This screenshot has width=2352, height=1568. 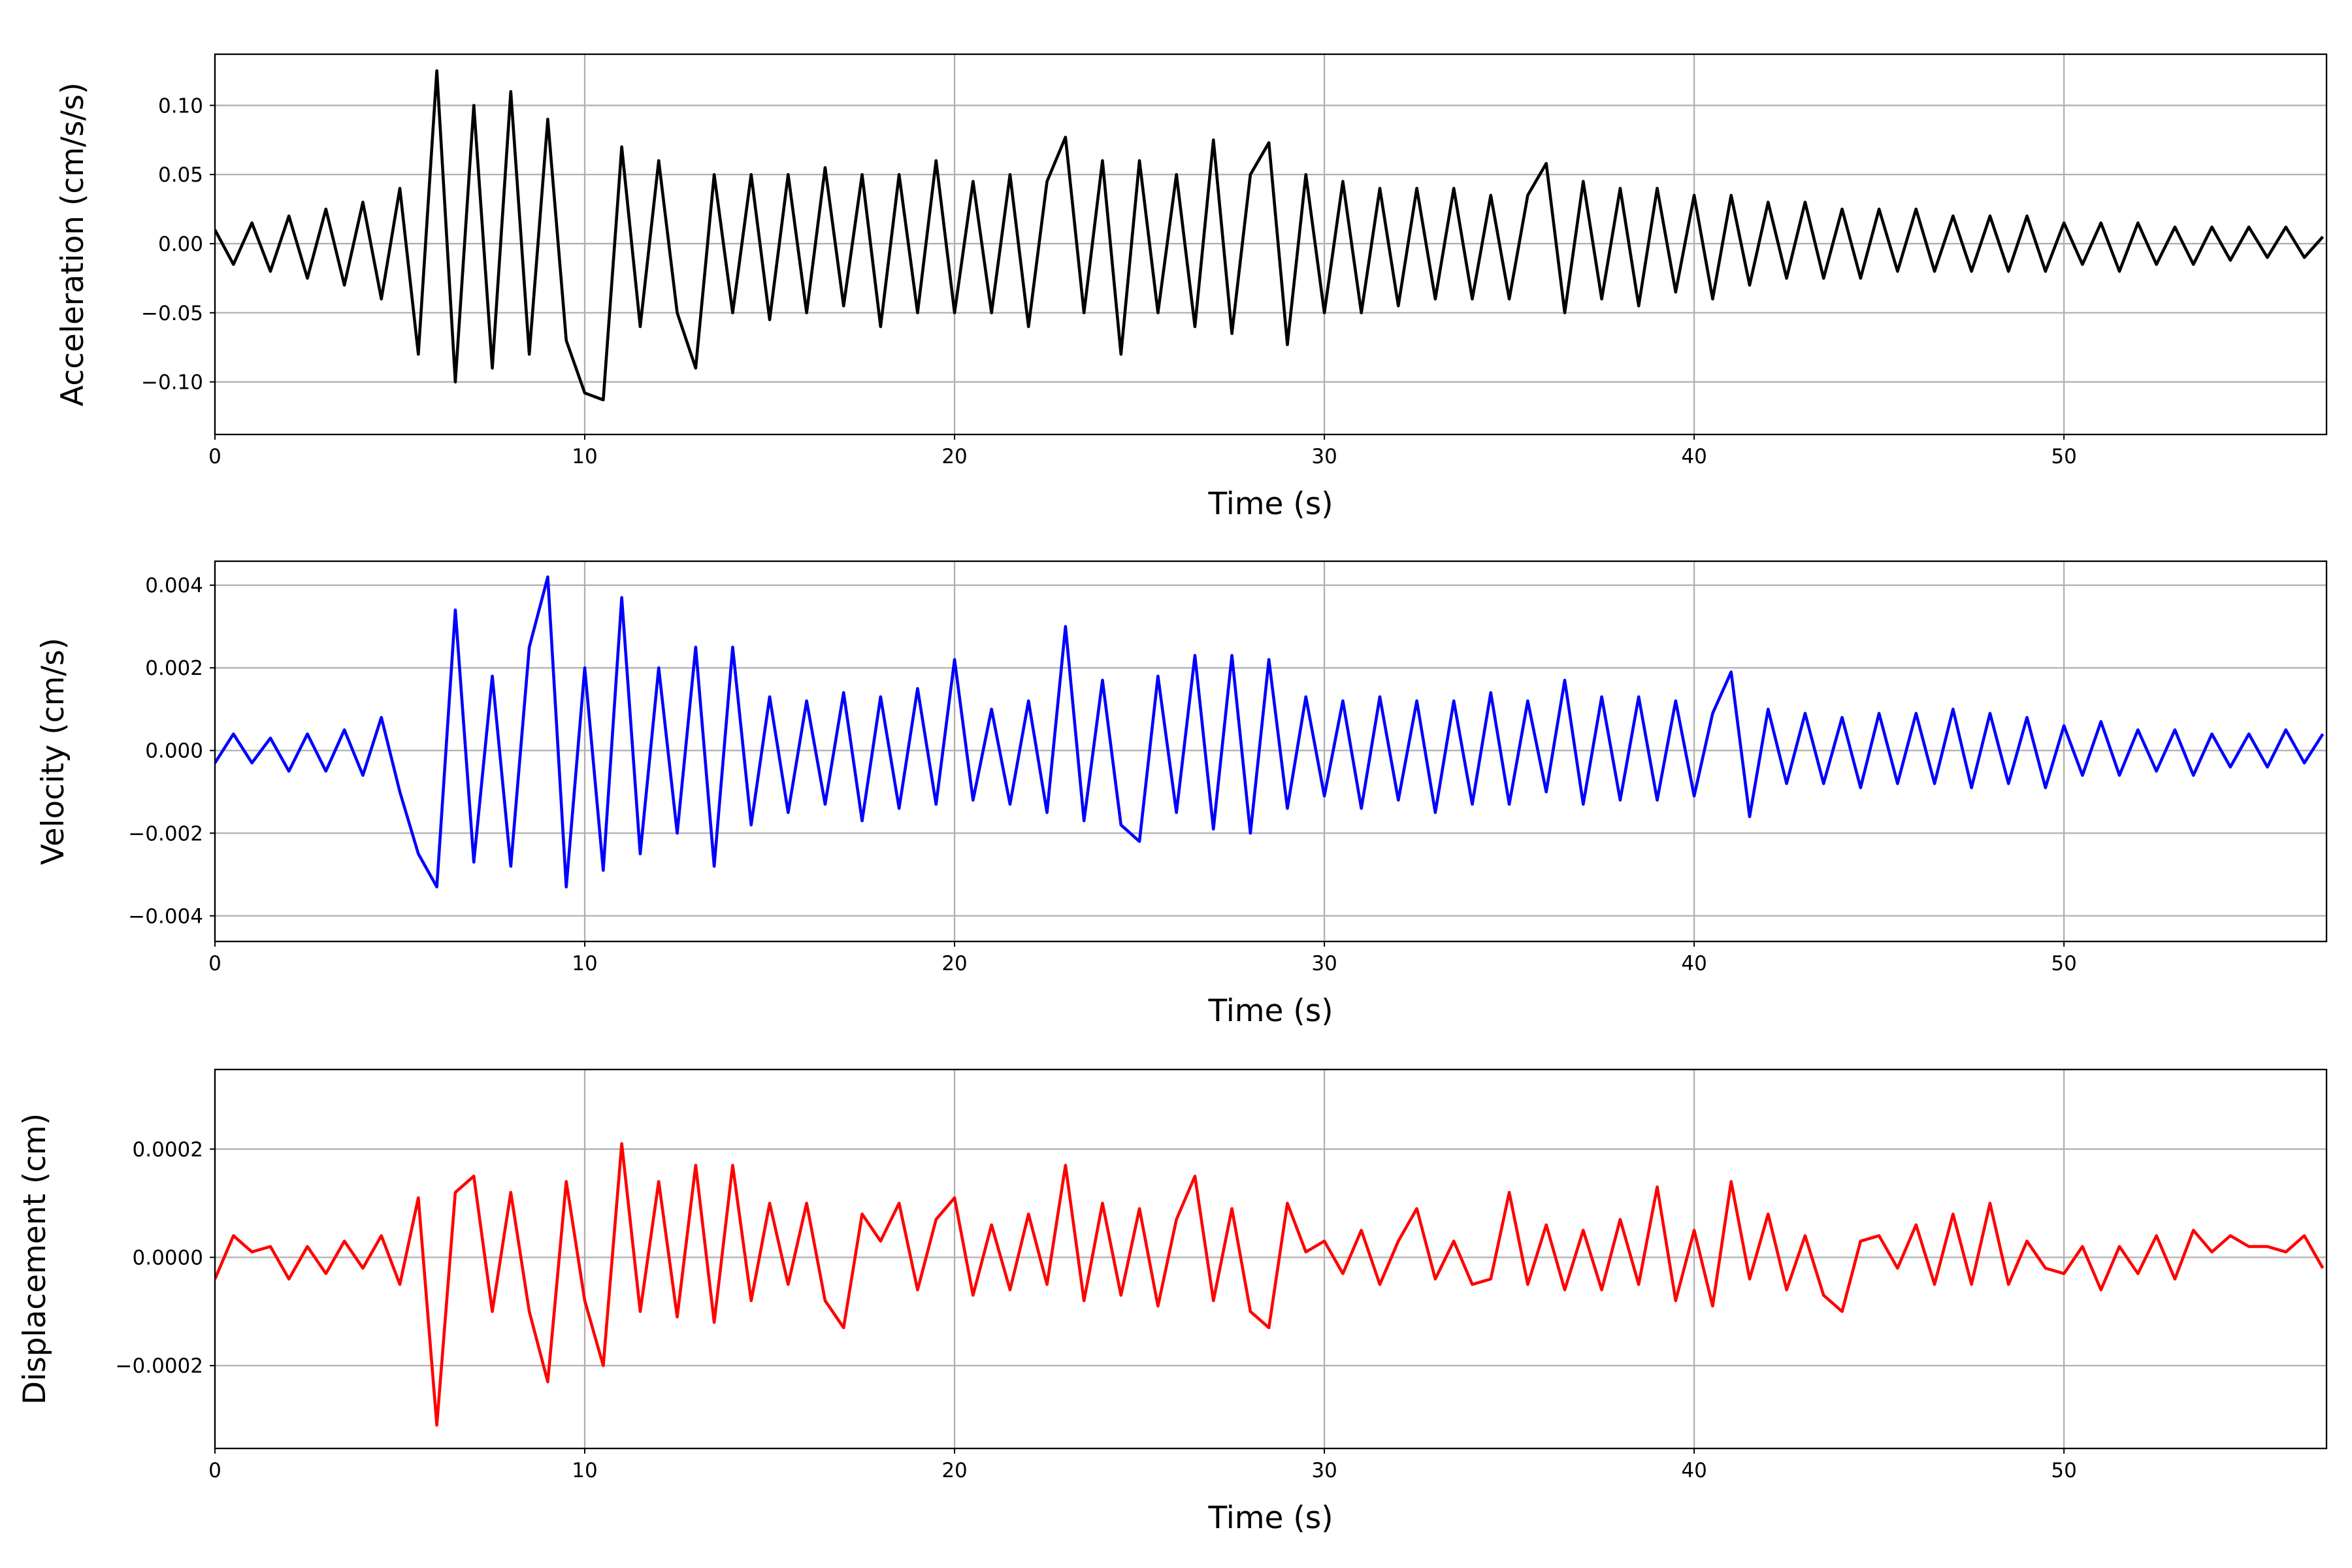 I want to click on y-tick-label: 0.05, so click(x=180, y=175).